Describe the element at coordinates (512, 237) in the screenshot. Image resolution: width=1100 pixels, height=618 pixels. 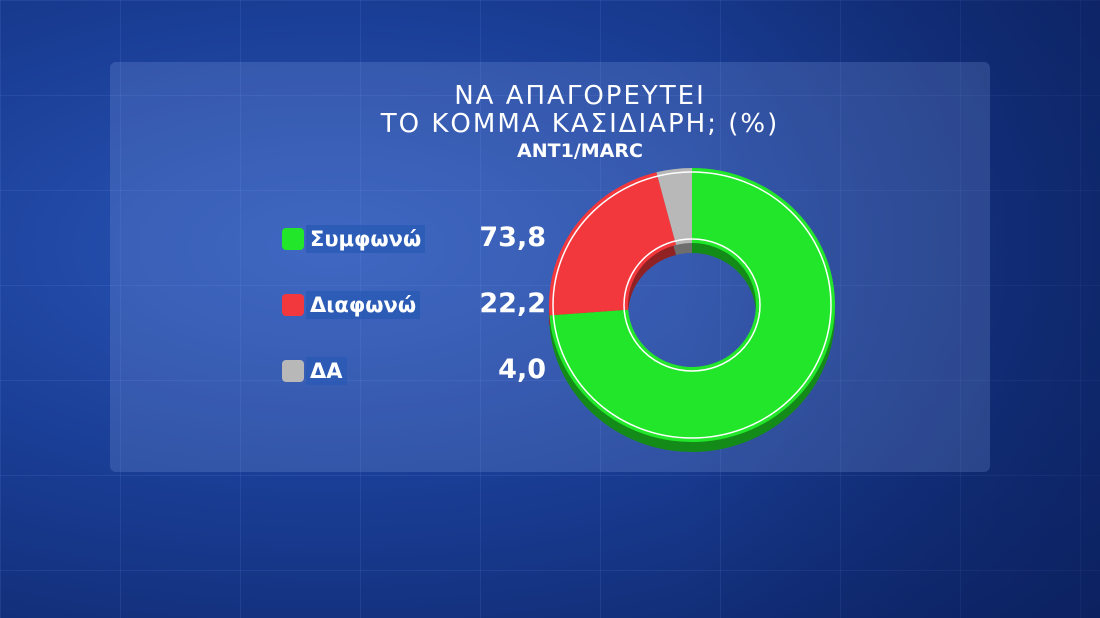
I see `value-label: 73,8` at that location.